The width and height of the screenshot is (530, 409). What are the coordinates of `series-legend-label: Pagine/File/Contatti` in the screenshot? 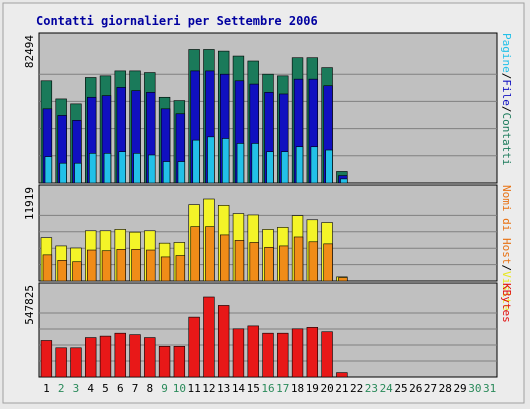 It's located at (506, 99).